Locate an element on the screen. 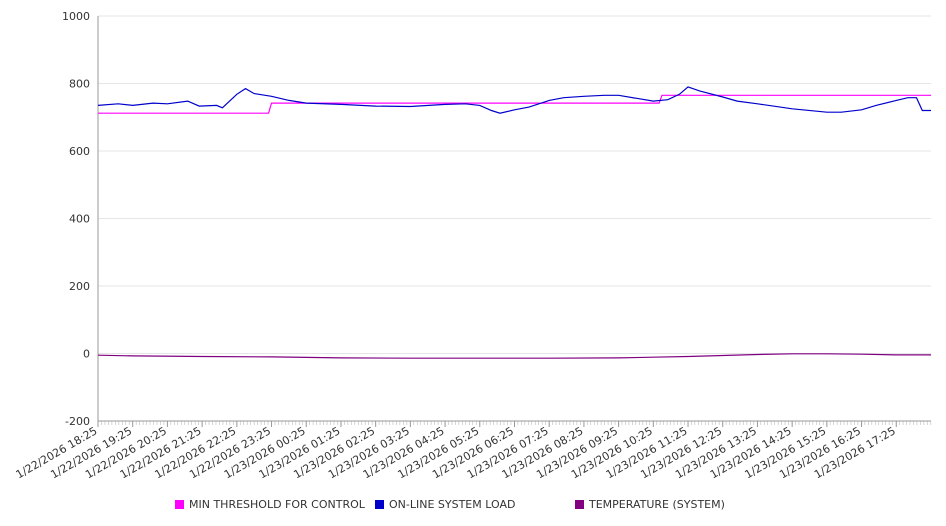 This screenshot has width=946, height=526. y-tick-label: 400 is located at coordinates (79, 219).